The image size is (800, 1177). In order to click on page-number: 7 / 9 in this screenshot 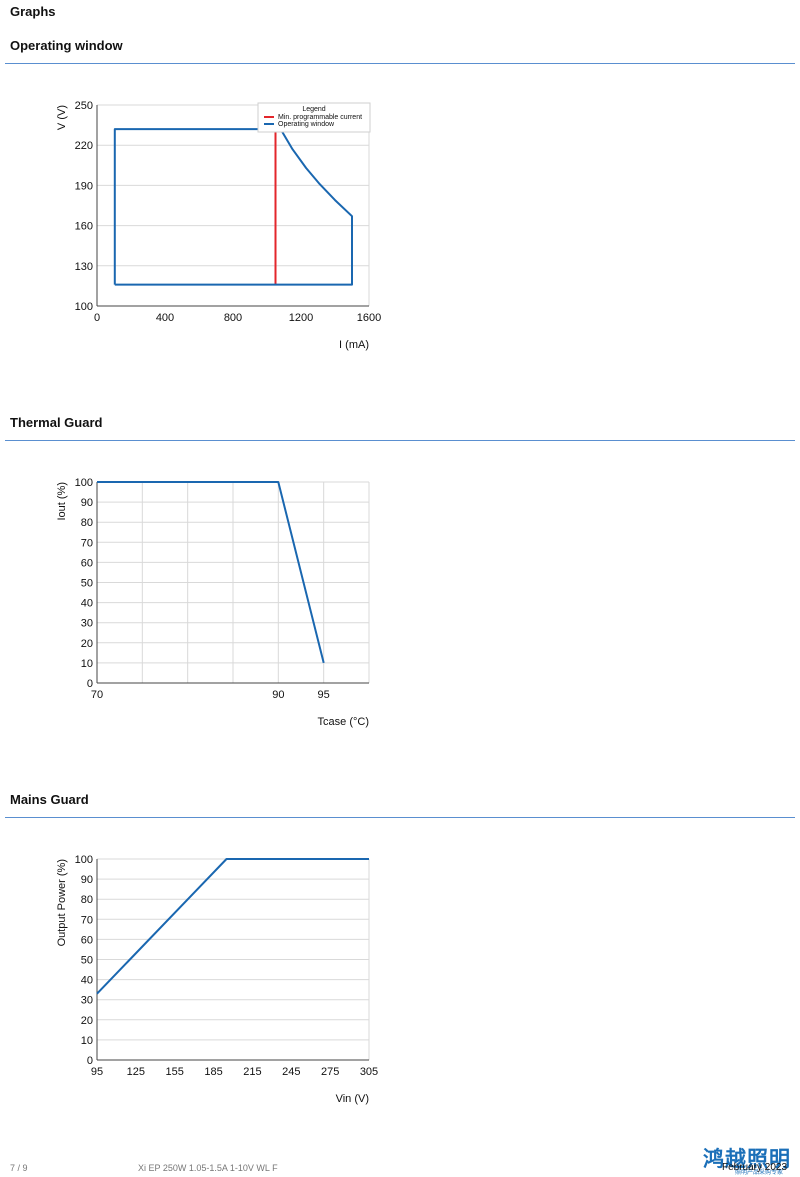, I will do `click(19, 1168)`.